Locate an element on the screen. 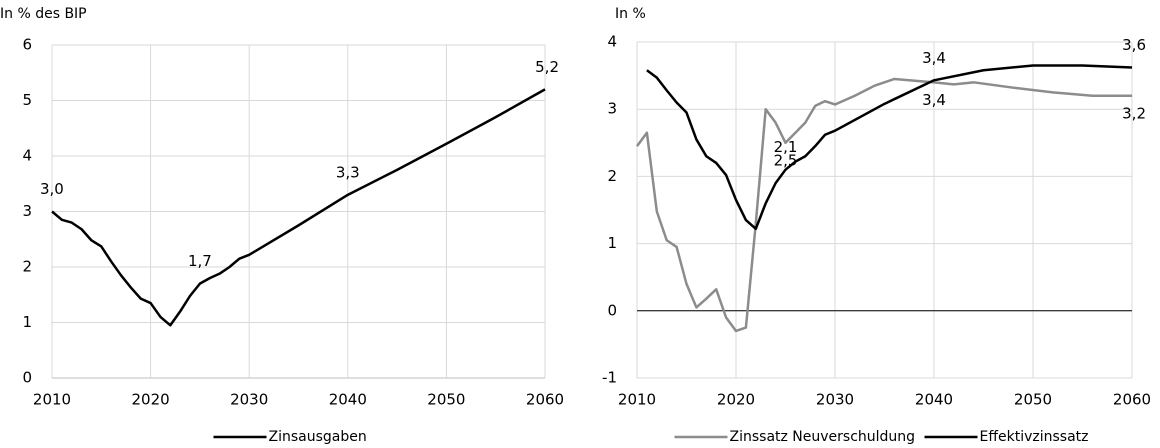  y-axis-label: In % des BIP is located at coordinates (43, 14).